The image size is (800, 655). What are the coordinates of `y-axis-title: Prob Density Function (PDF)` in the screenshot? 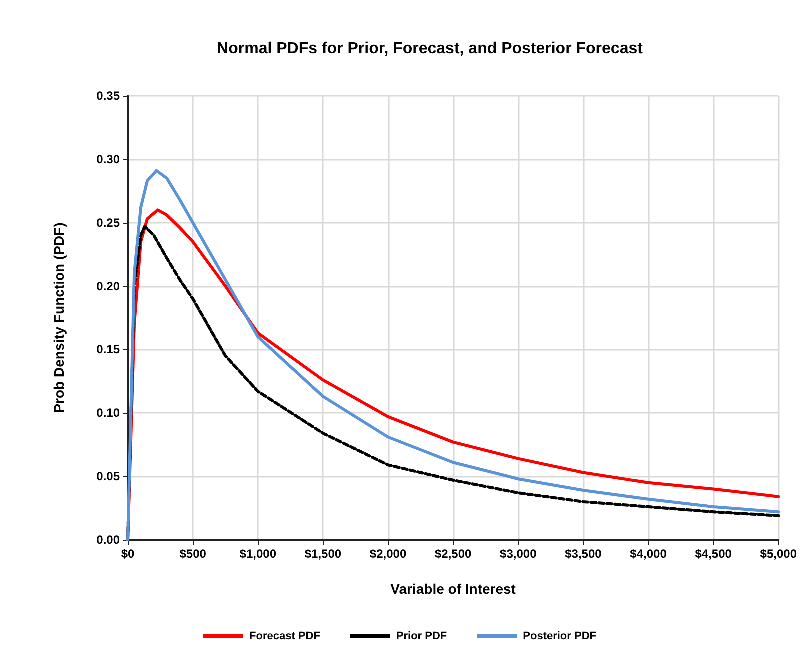 It's located at (59, 318).